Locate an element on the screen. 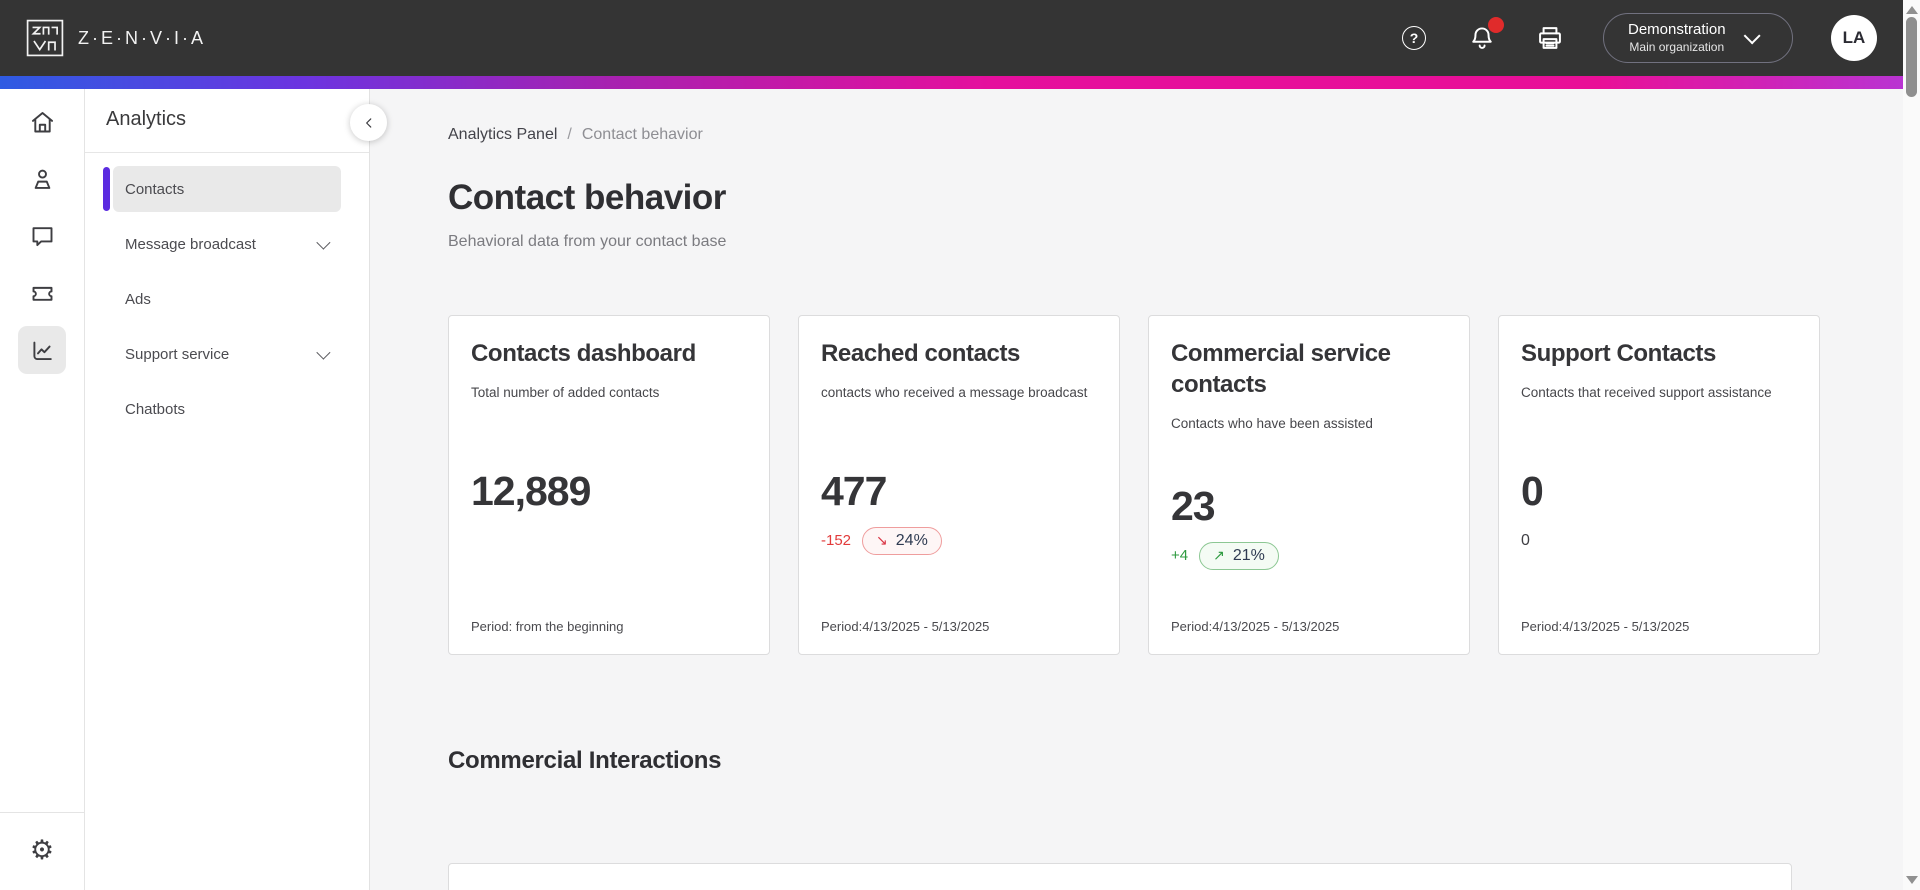 This screenshot has height=890, width=1920. card-sub-value: 0 is located at coordinates (1525, 540).